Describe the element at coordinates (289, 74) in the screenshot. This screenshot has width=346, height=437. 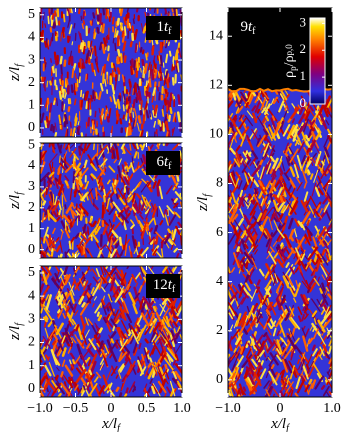
I see `text-part: ρ` at that location.